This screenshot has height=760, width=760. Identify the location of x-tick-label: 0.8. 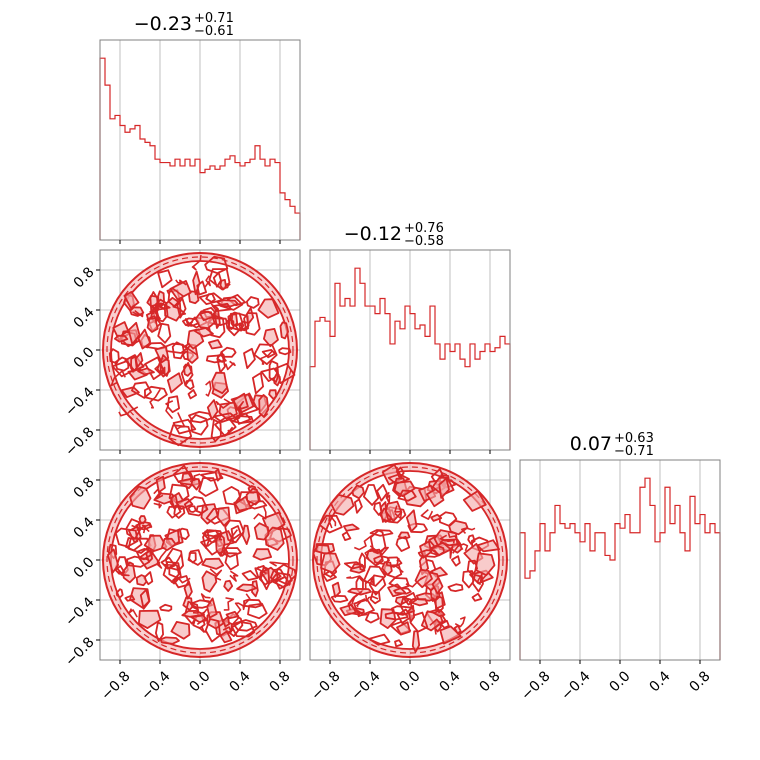
(700, 681).